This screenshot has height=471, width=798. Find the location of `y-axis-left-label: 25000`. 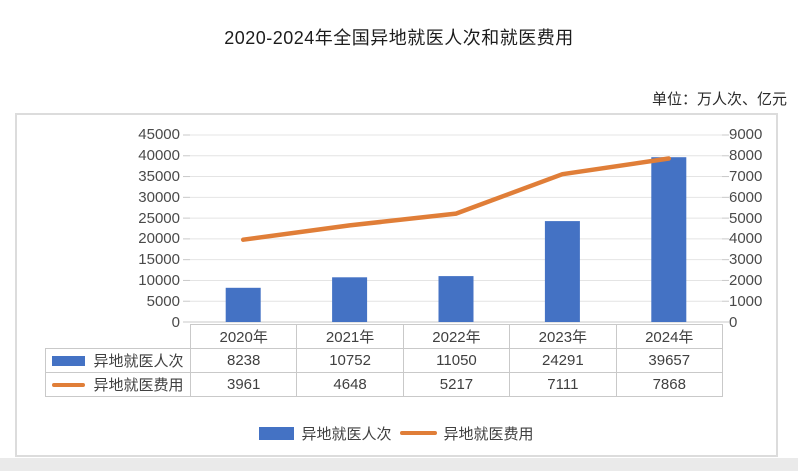

y-axis-left-label: 25000 is located at coordinates (159, 218).